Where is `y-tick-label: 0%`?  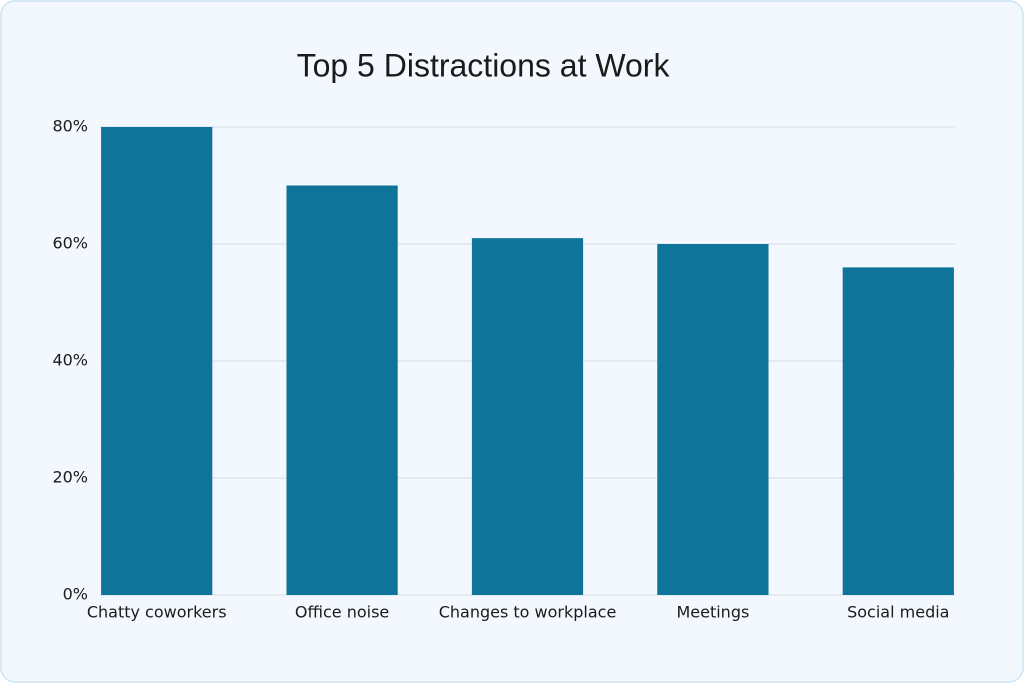 y-tick-label: 0% is located at coordinates (75, 594).